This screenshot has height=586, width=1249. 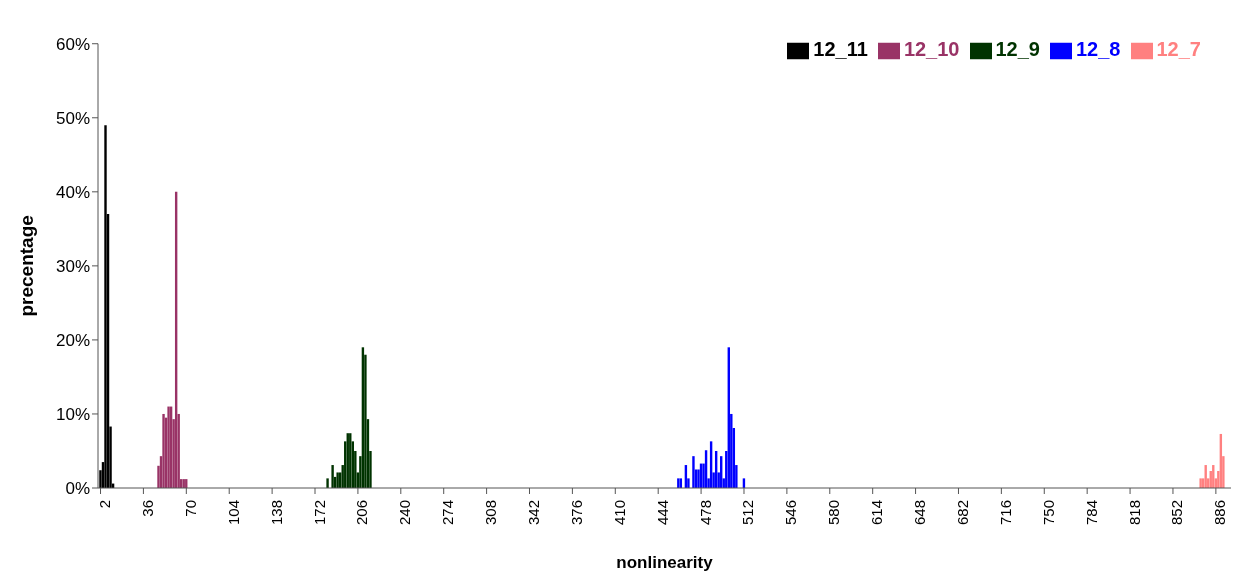 What do you see at coordinates (147, 508) in the screenshot?
I see `x-tick-label: 36` at bounding box center [147, 508].